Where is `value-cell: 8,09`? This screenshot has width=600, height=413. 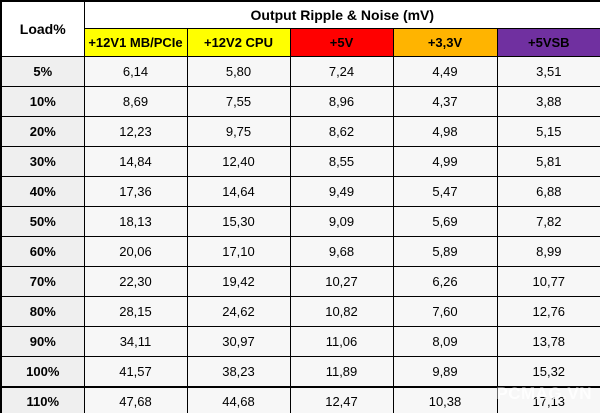
value-cell: 8,09 is located at coordinates (445, 341).